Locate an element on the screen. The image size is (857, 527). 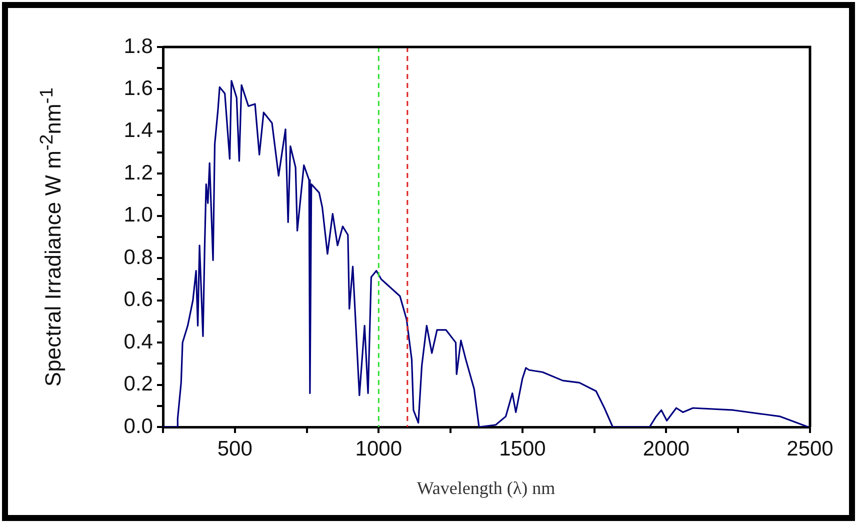
y-tick-label: 1.6 is located at coordinates (138, 88).